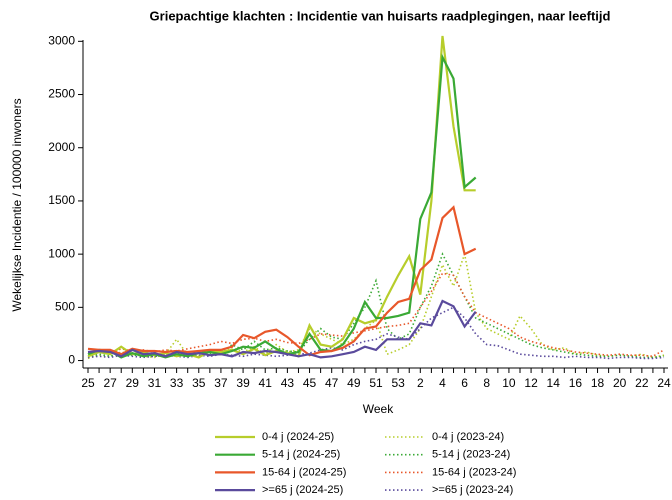  Describe the element at coordinates (88, 383) in the screenshot. I see `x-tick-label: 25` at that location.